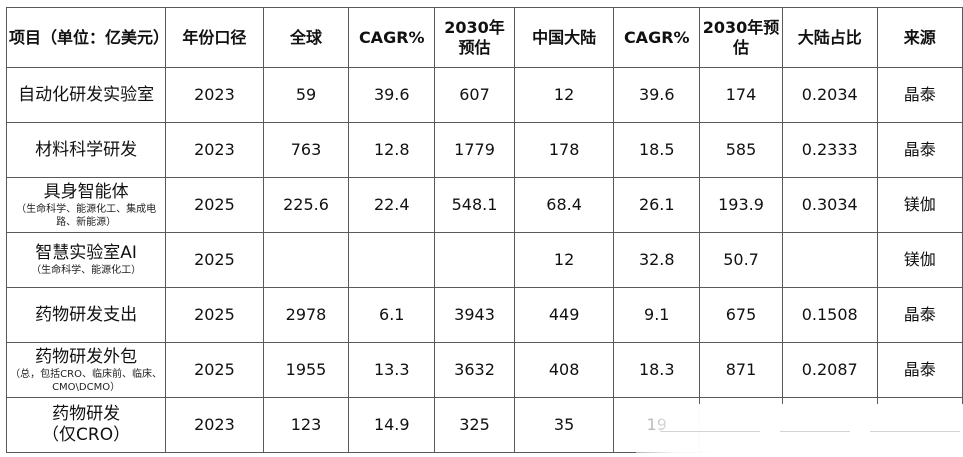  Describe the element at coordinates (86, 215) in the screenshot. I see `row-subtitle: （生命科学、能源化工、集成电路、新能源）` at that location.